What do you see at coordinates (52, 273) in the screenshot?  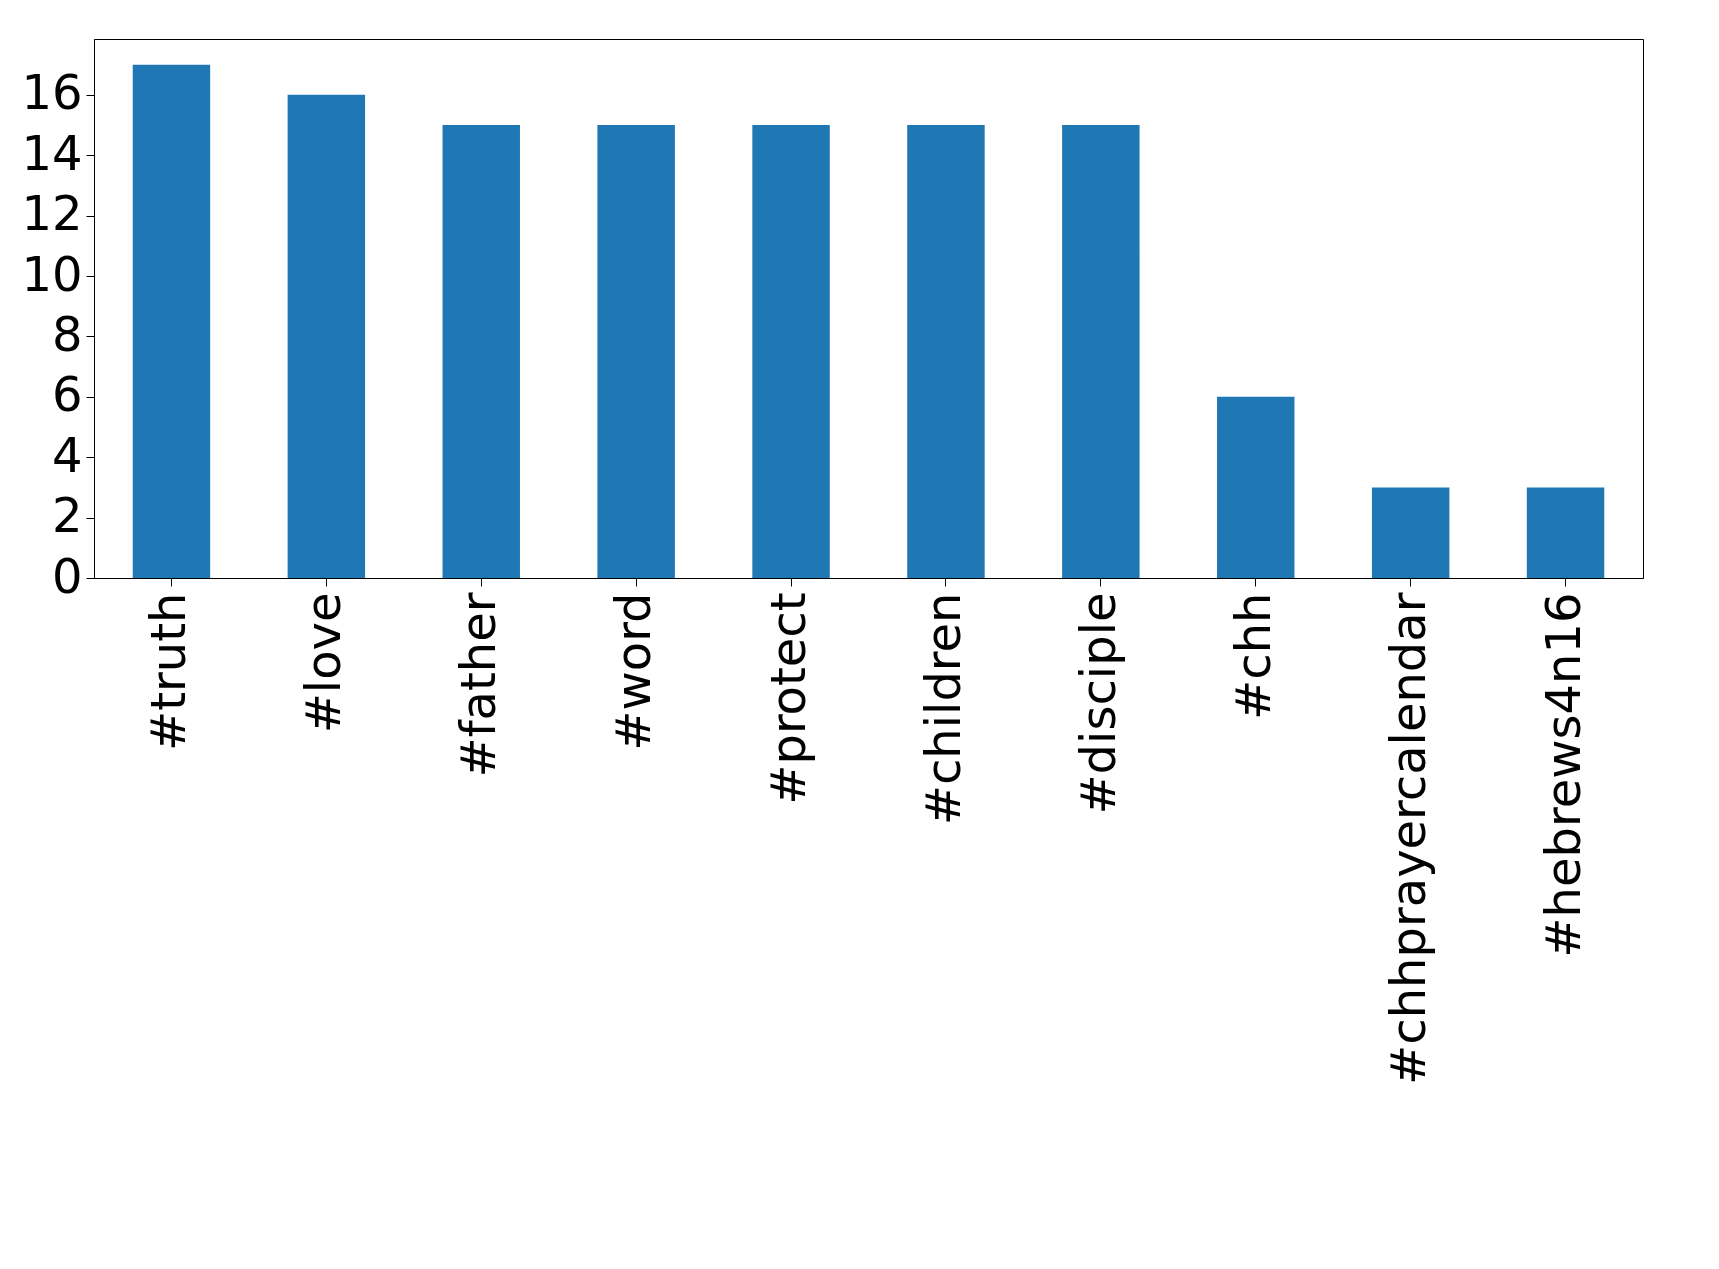 I see `y-tick-label: 10` at bounding box center [52, 273].